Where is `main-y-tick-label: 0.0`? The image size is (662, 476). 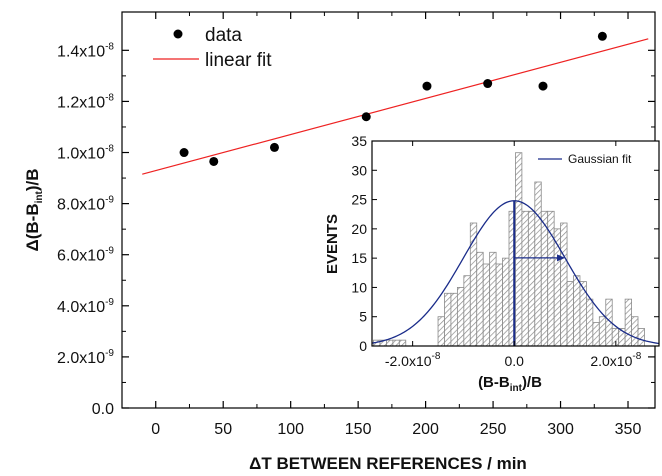 main-y-tick-label: 0.0 is located at coordinates (103, 409).